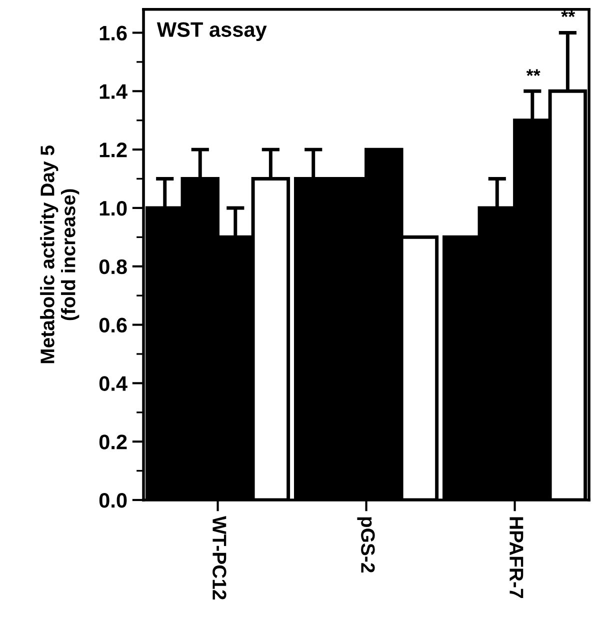 The image size is (598, 625). Describe the element at coordinates (113, 383) in the screenshot. I see `y-tick-label: 0.4` at that location.